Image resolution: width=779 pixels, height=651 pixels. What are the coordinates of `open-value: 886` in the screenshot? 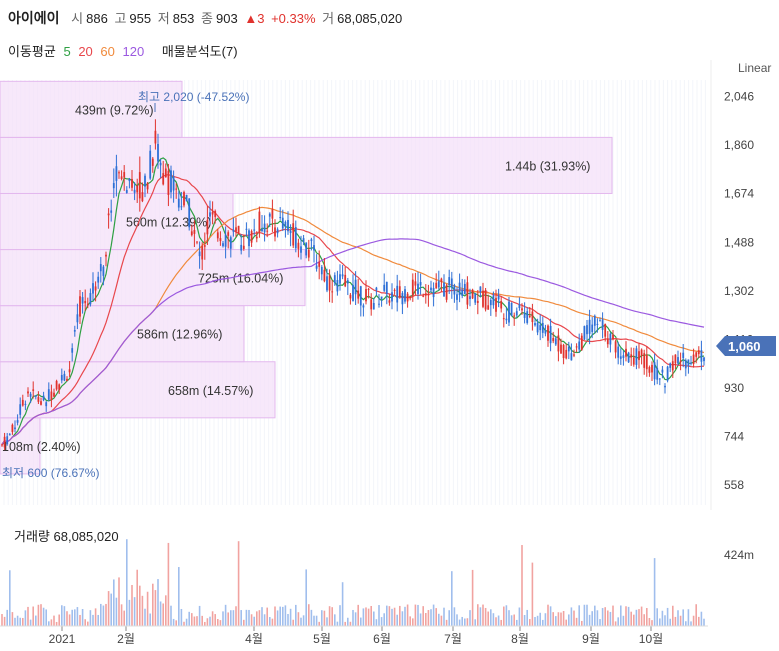 It's located at (97, 18).